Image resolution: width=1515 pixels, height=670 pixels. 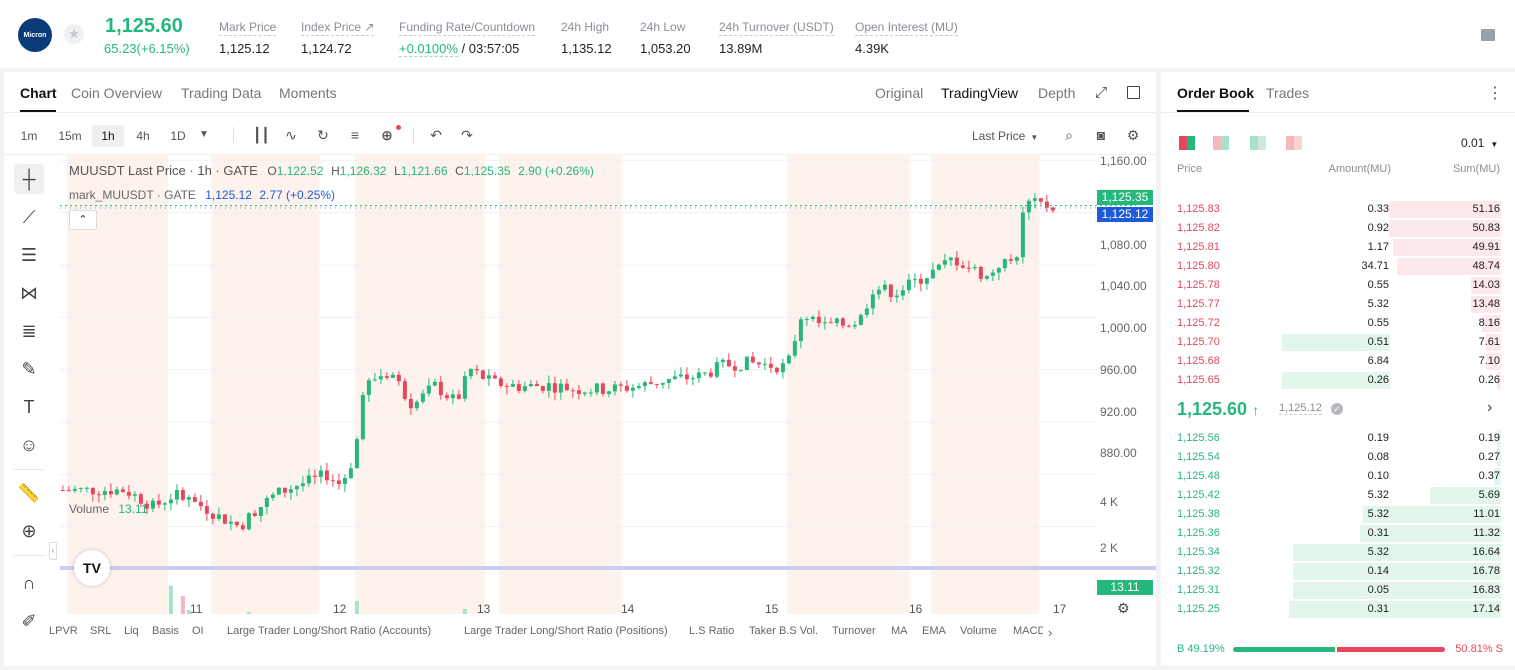 I want to click on interval-15m: 15m, so click(x=70, y=136).